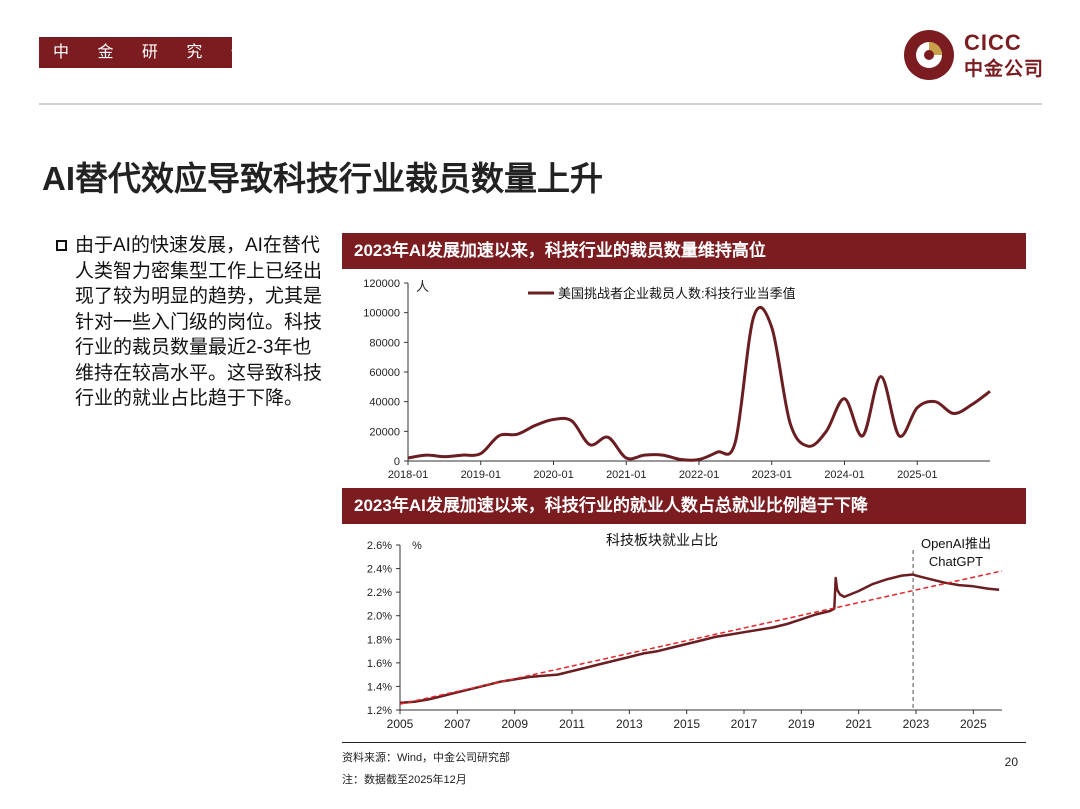 This screenshot has width=1080, height=809. I want to click on x-tick-label: 2021-01, so click(626, 475).